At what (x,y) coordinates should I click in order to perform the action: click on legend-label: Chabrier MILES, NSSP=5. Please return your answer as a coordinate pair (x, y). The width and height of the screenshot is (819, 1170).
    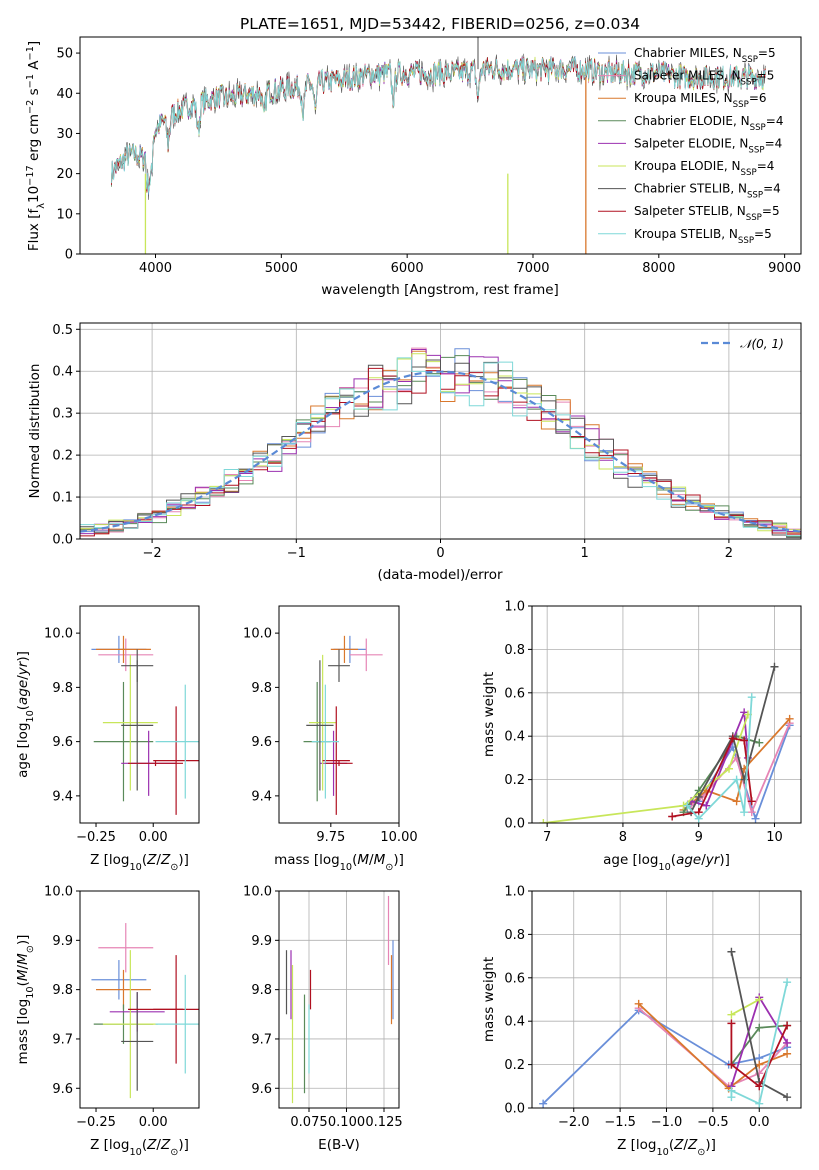
    Looking at the image, I should click on (705, 55).